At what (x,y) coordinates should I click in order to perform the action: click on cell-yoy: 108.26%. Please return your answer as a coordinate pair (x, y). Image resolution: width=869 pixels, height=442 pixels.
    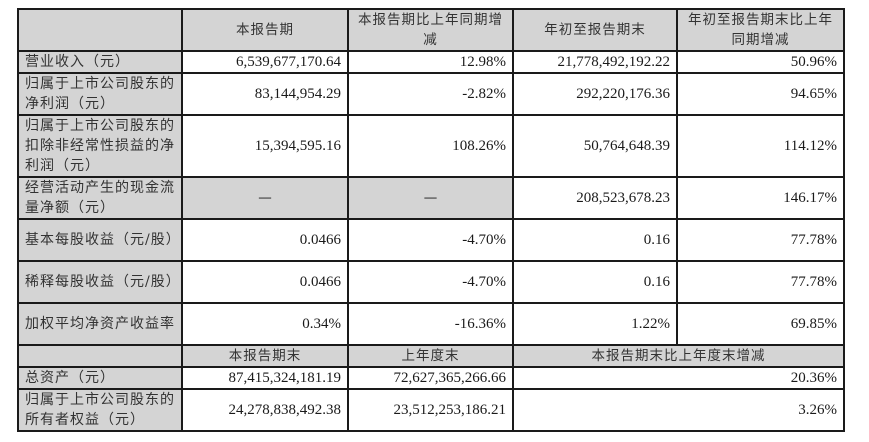
    Looking at the image, I should click on (430, 146).